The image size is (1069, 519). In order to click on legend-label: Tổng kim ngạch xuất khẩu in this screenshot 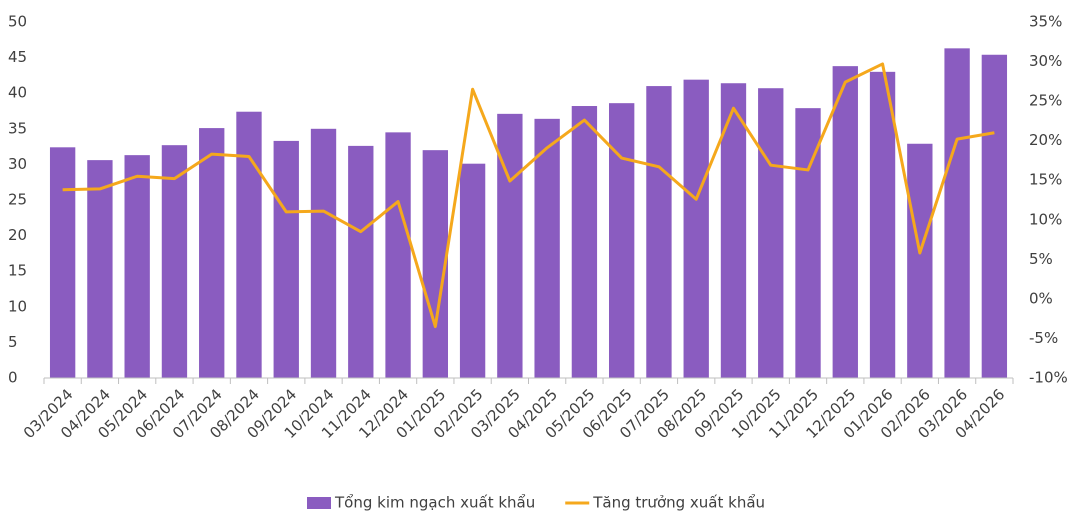, I will do `click(434, 503)`.